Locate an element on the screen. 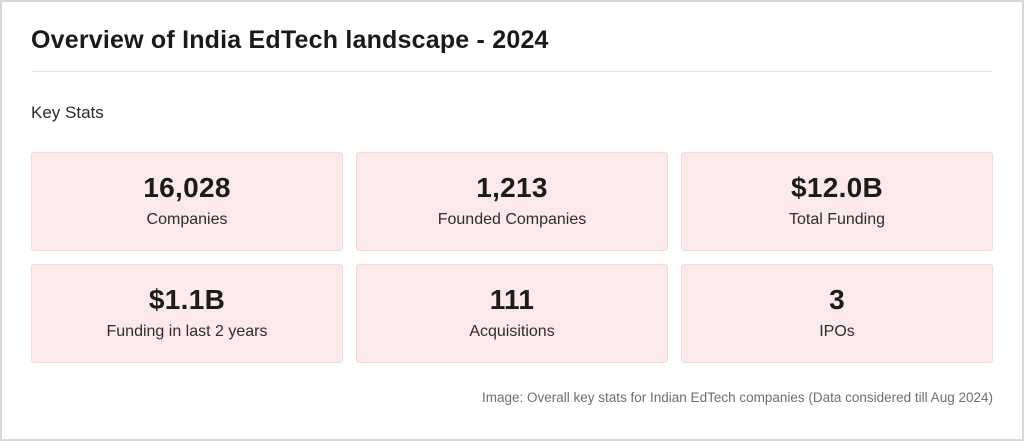 Image resolution: width=1024 pixels, height=441 pixels. stat-card-companies: 16,028 Companies is located at coordinates (187, 201).